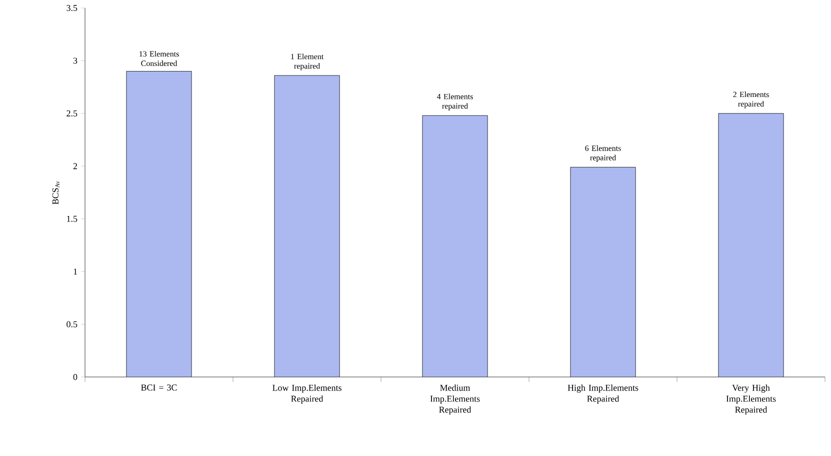 This screenshot has height=456, width=831. What do you see at coordinates (751, 399) in the screenshot?
I see `x-tick-label: Very High Imp.Elements Repaired` at bounding box center [751, 399].